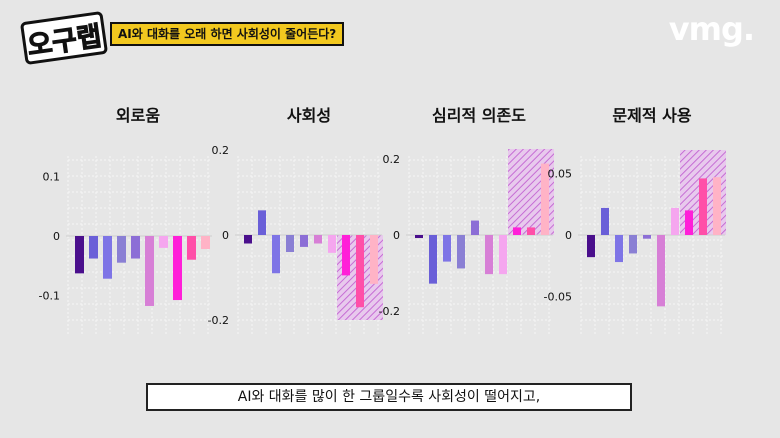 The image size is (780, 438). What do you see at coordinates (64, 38) in the screenshot?
I see `show-logo: 오구랩` at bounding box center [64, 38].